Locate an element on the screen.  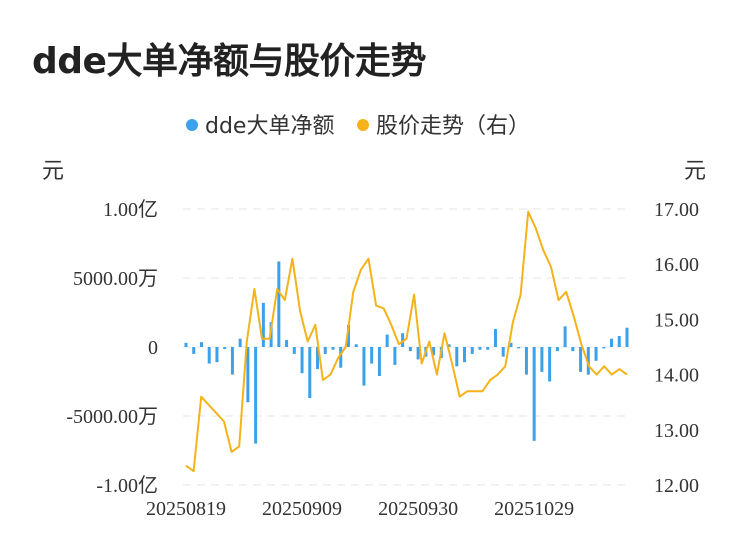
right-tick-label: 12.00 is located at coordinates (676, 486).